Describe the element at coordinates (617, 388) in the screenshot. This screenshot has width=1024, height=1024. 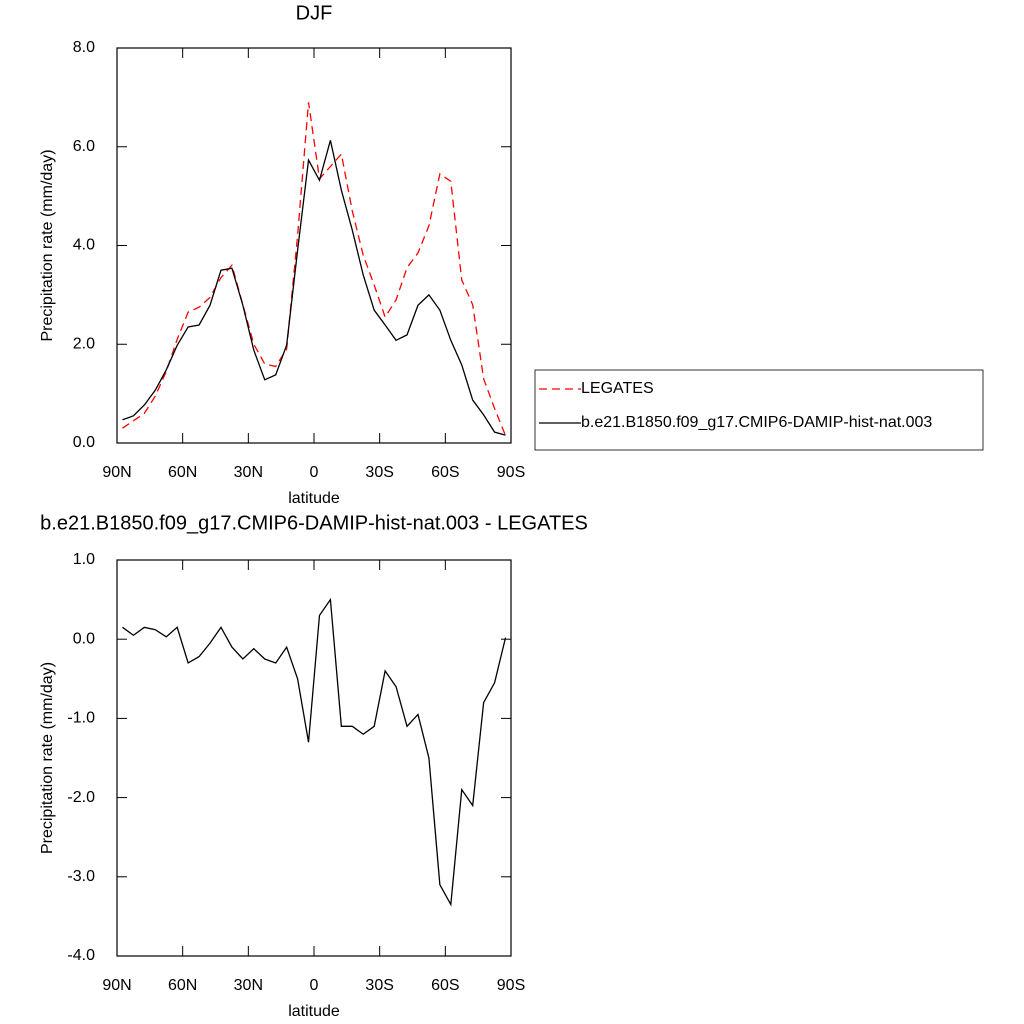
I see `legend-label: LEGATES` at that location.